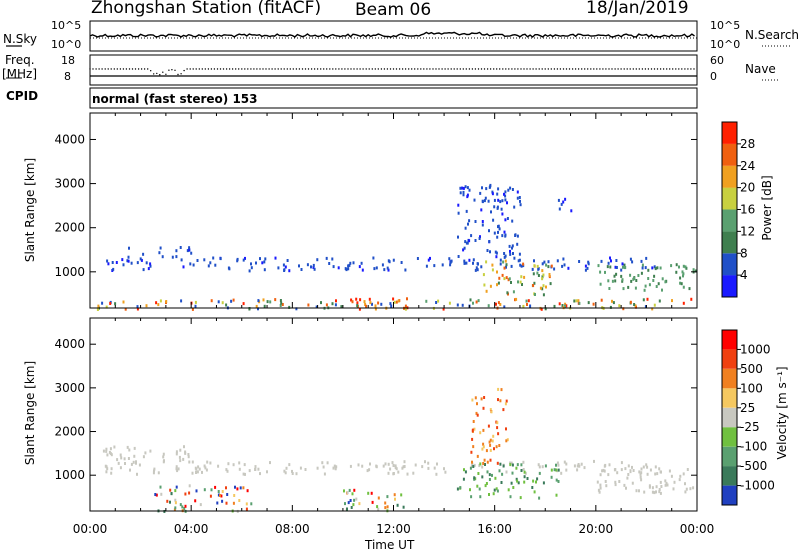 This screenshot has height=554, width=800. Describe the element at coordinates (191, 529) in the screenshot. I see `xtick-label: 04:00` at that location.